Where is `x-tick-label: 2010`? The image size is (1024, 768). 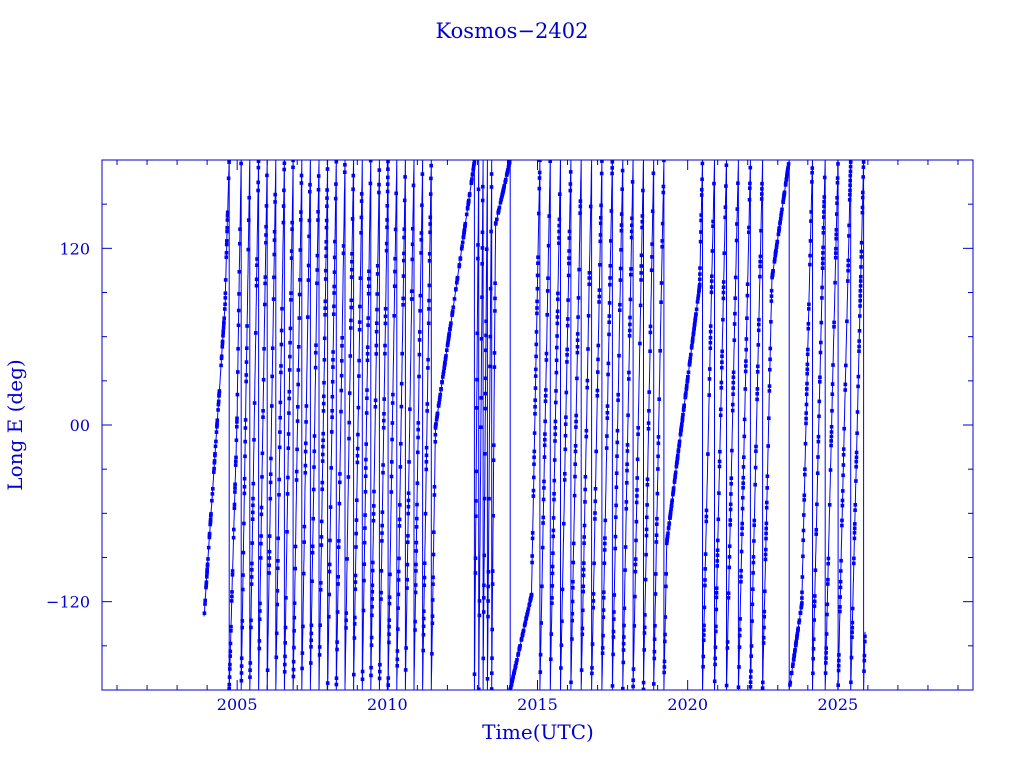 x-tick-label: 2010 is located at coordinates (387, 704).